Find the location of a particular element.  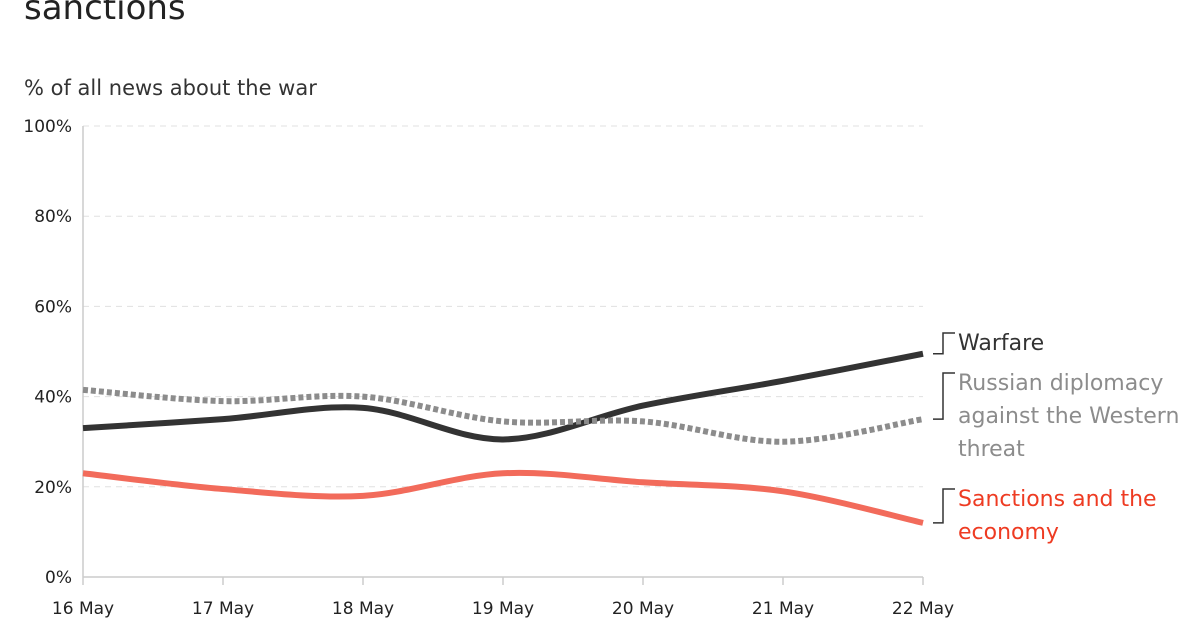

series-line-warfare is located at coordinates (503, 396).